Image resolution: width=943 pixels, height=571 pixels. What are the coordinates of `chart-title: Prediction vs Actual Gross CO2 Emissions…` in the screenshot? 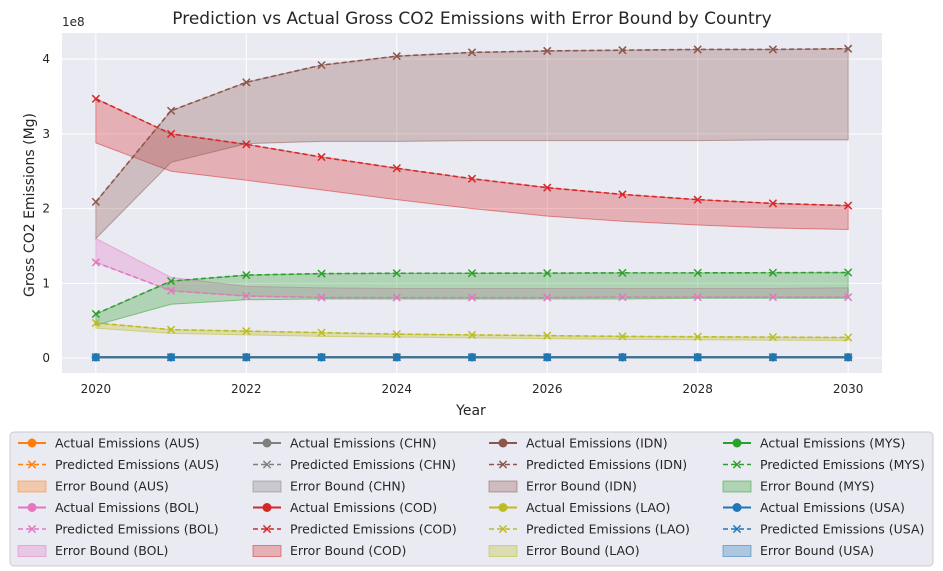 It's located at (471, 19).